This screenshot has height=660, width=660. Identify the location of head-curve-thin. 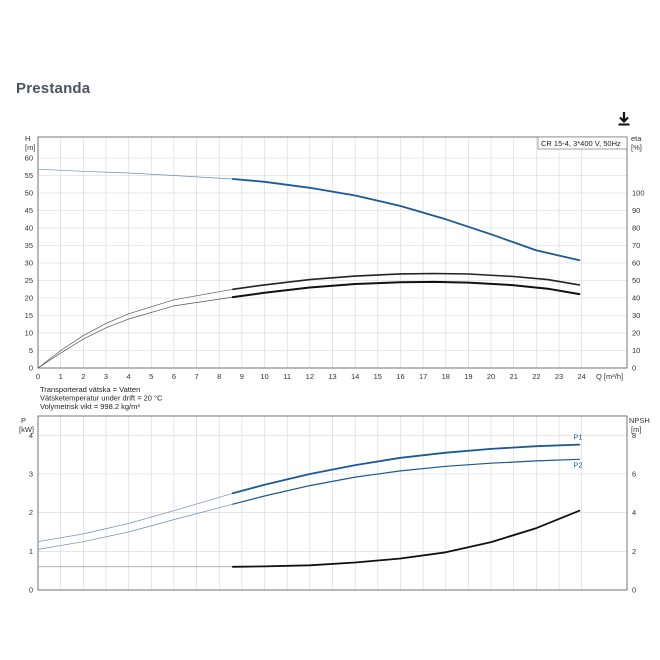
(308, 214).